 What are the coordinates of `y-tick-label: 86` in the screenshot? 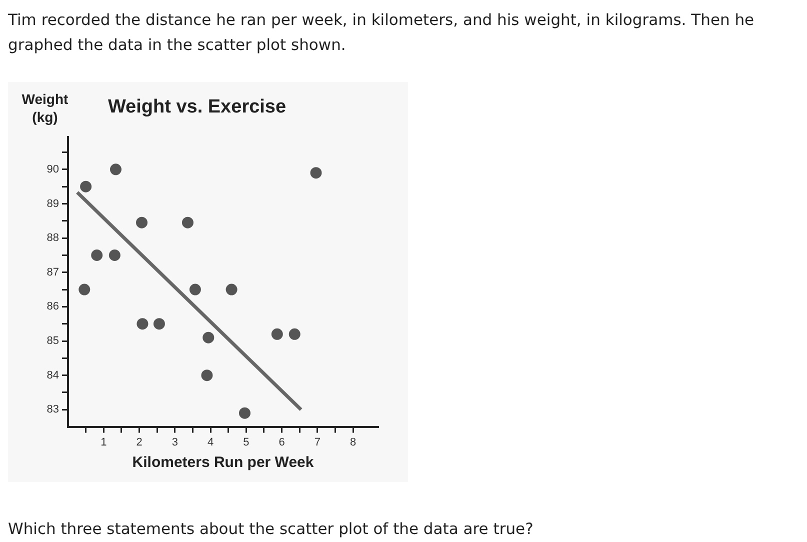 It's located at (52, 306).